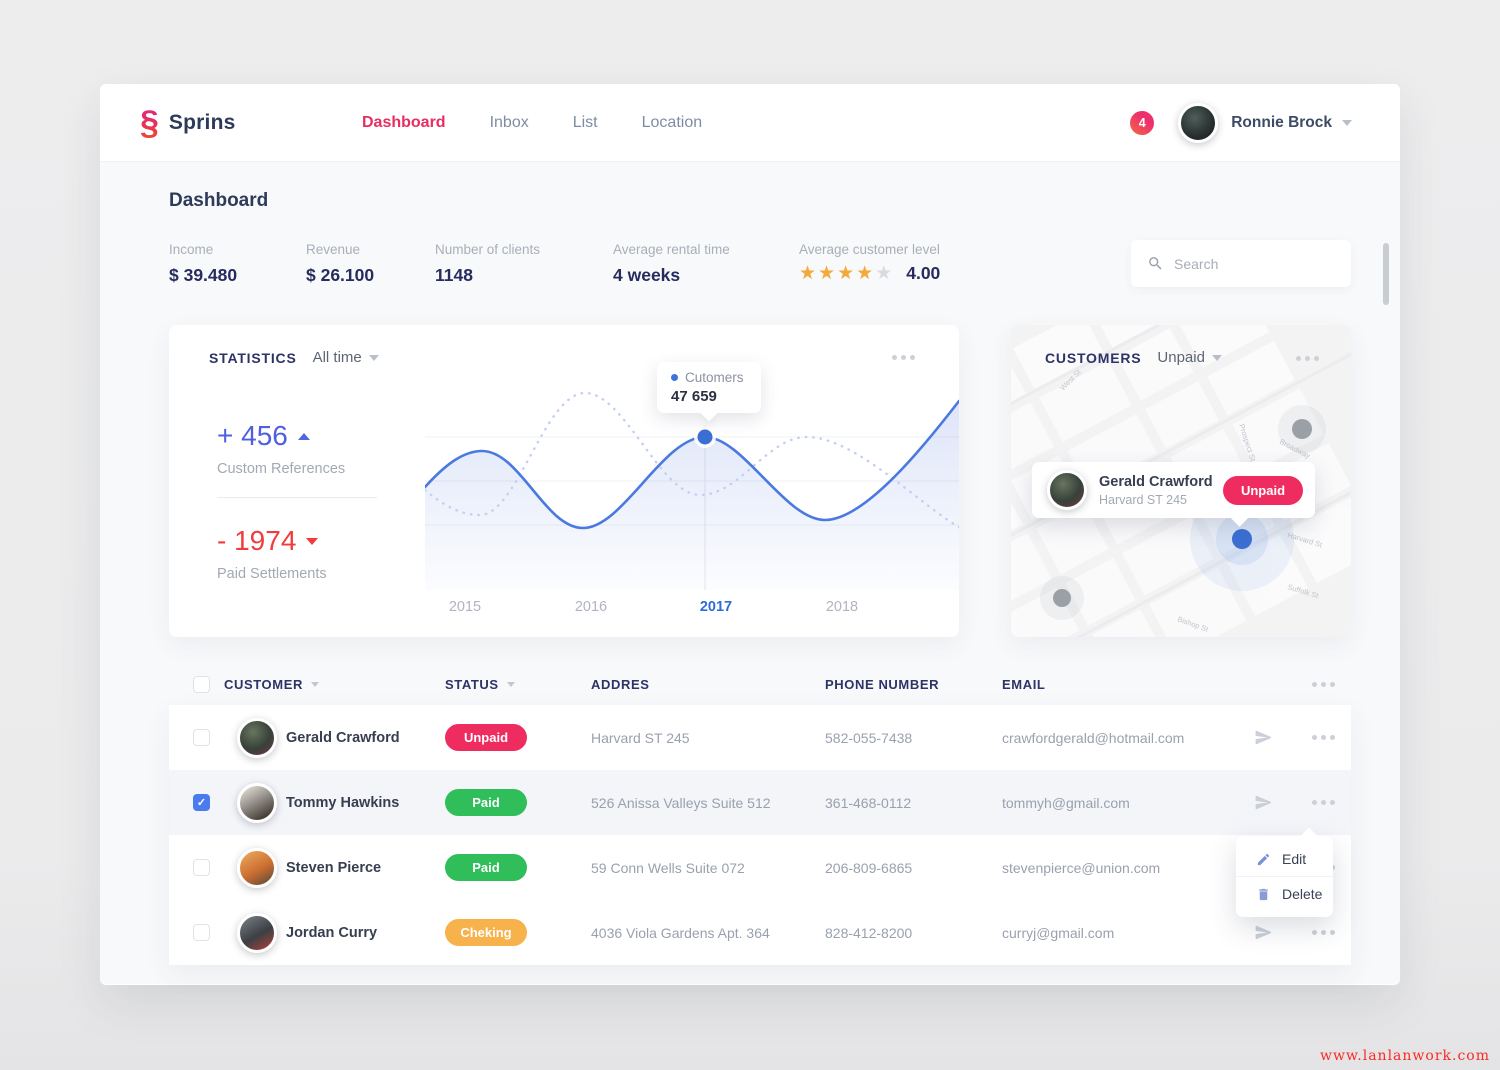 Image resolution: width=1500 pixels, height=1070 pixels. I want to click on page-title: Dashboard, so click(219, 200).